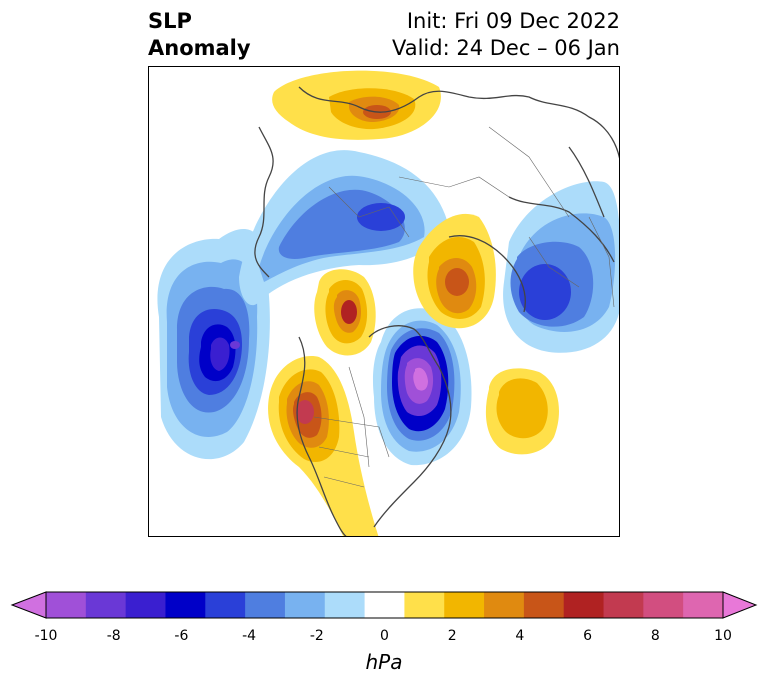 This screenshot has width=768, height=686. What do you see at coordinates (588, 636) in the screenshot?
I see `colorbar-tick-label: 6` at bounding box center [588, 636].